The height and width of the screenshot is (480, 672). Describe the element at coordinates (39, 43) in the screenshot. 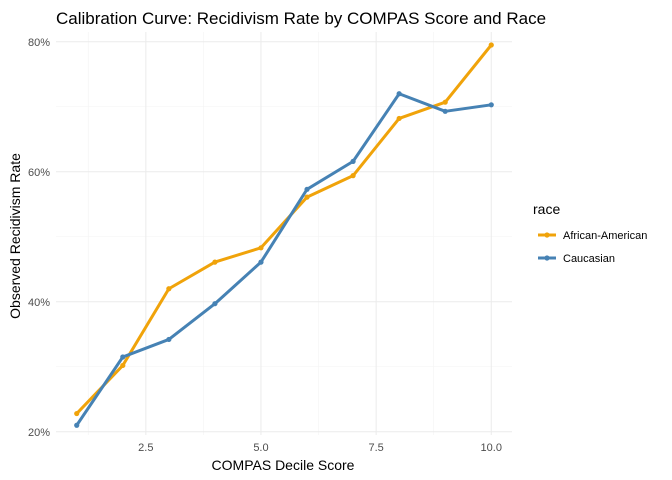

I see `y-tick-label: 80%` at that location.